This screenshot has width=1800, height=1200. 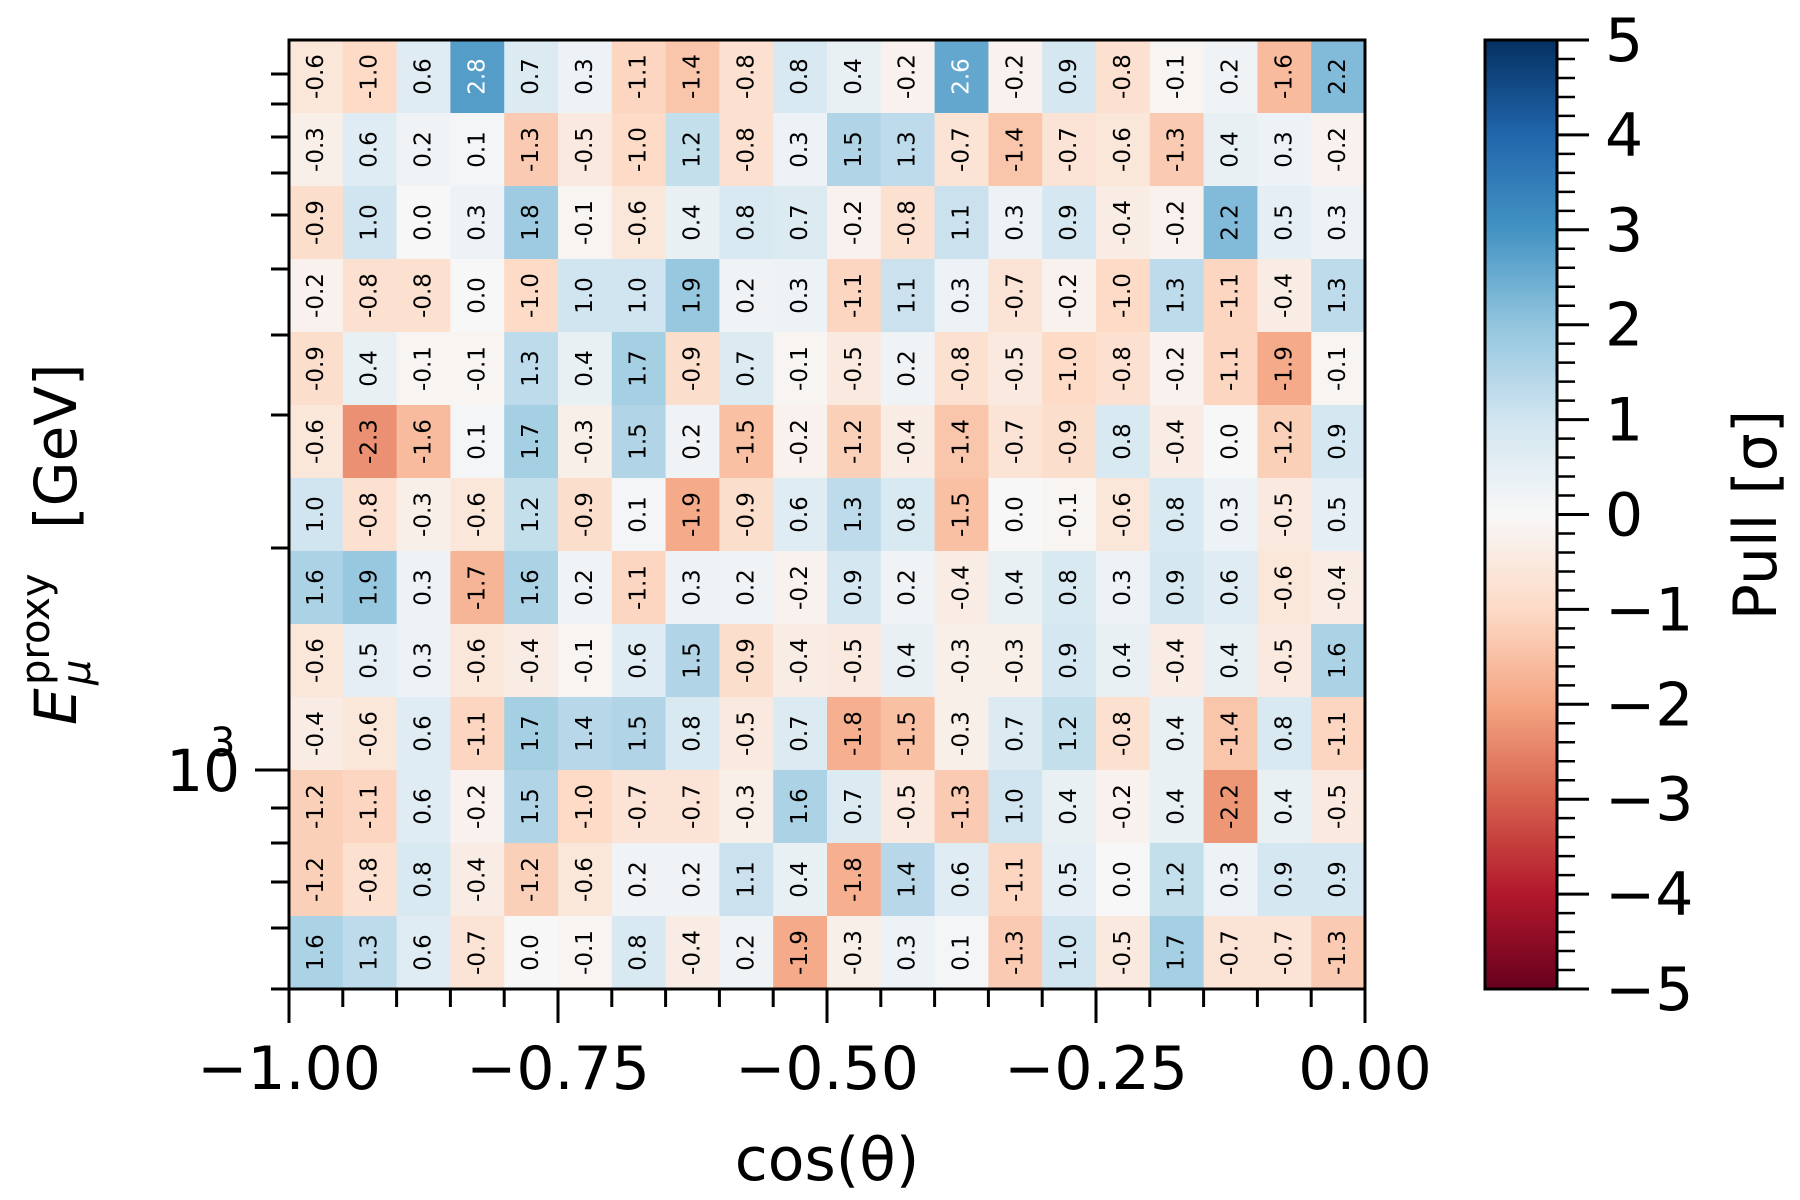 What do you see at coordinates (370, 587) in the screenshot?
I see `cell-value-label: 1.9` at bounding box center [370, 587].